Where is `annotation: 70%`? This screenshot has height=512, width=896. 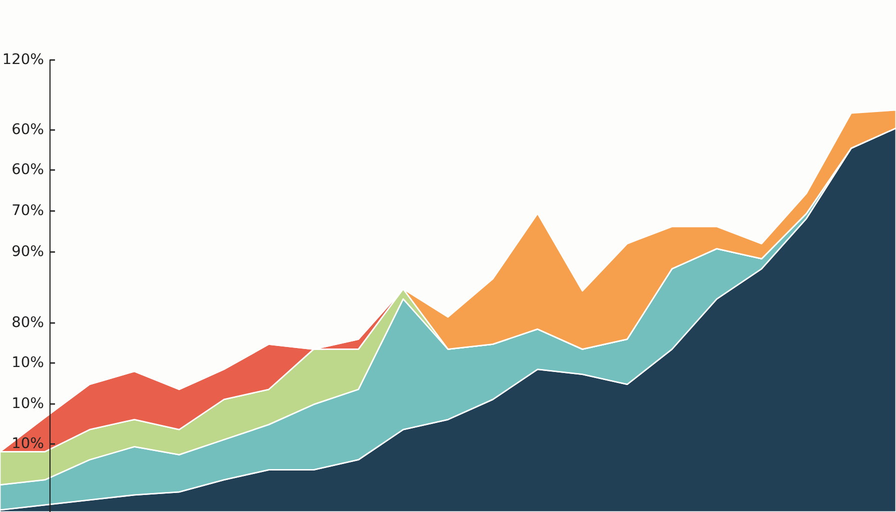 annotation: 70% is located at coordinates (28, 210).